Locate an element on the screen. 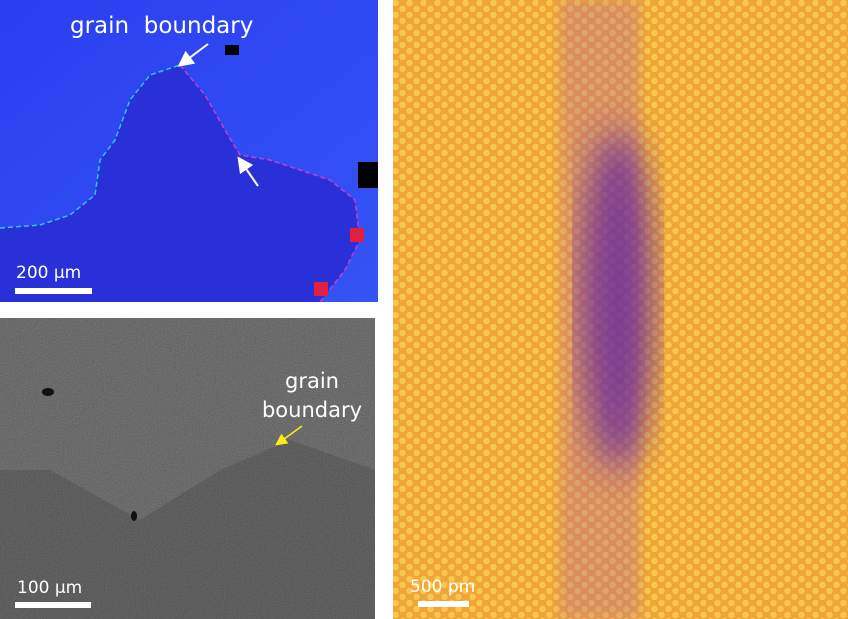 The image size is (848, 619). scale-bar-label: 200 µm is located at coordinates (48, 273).